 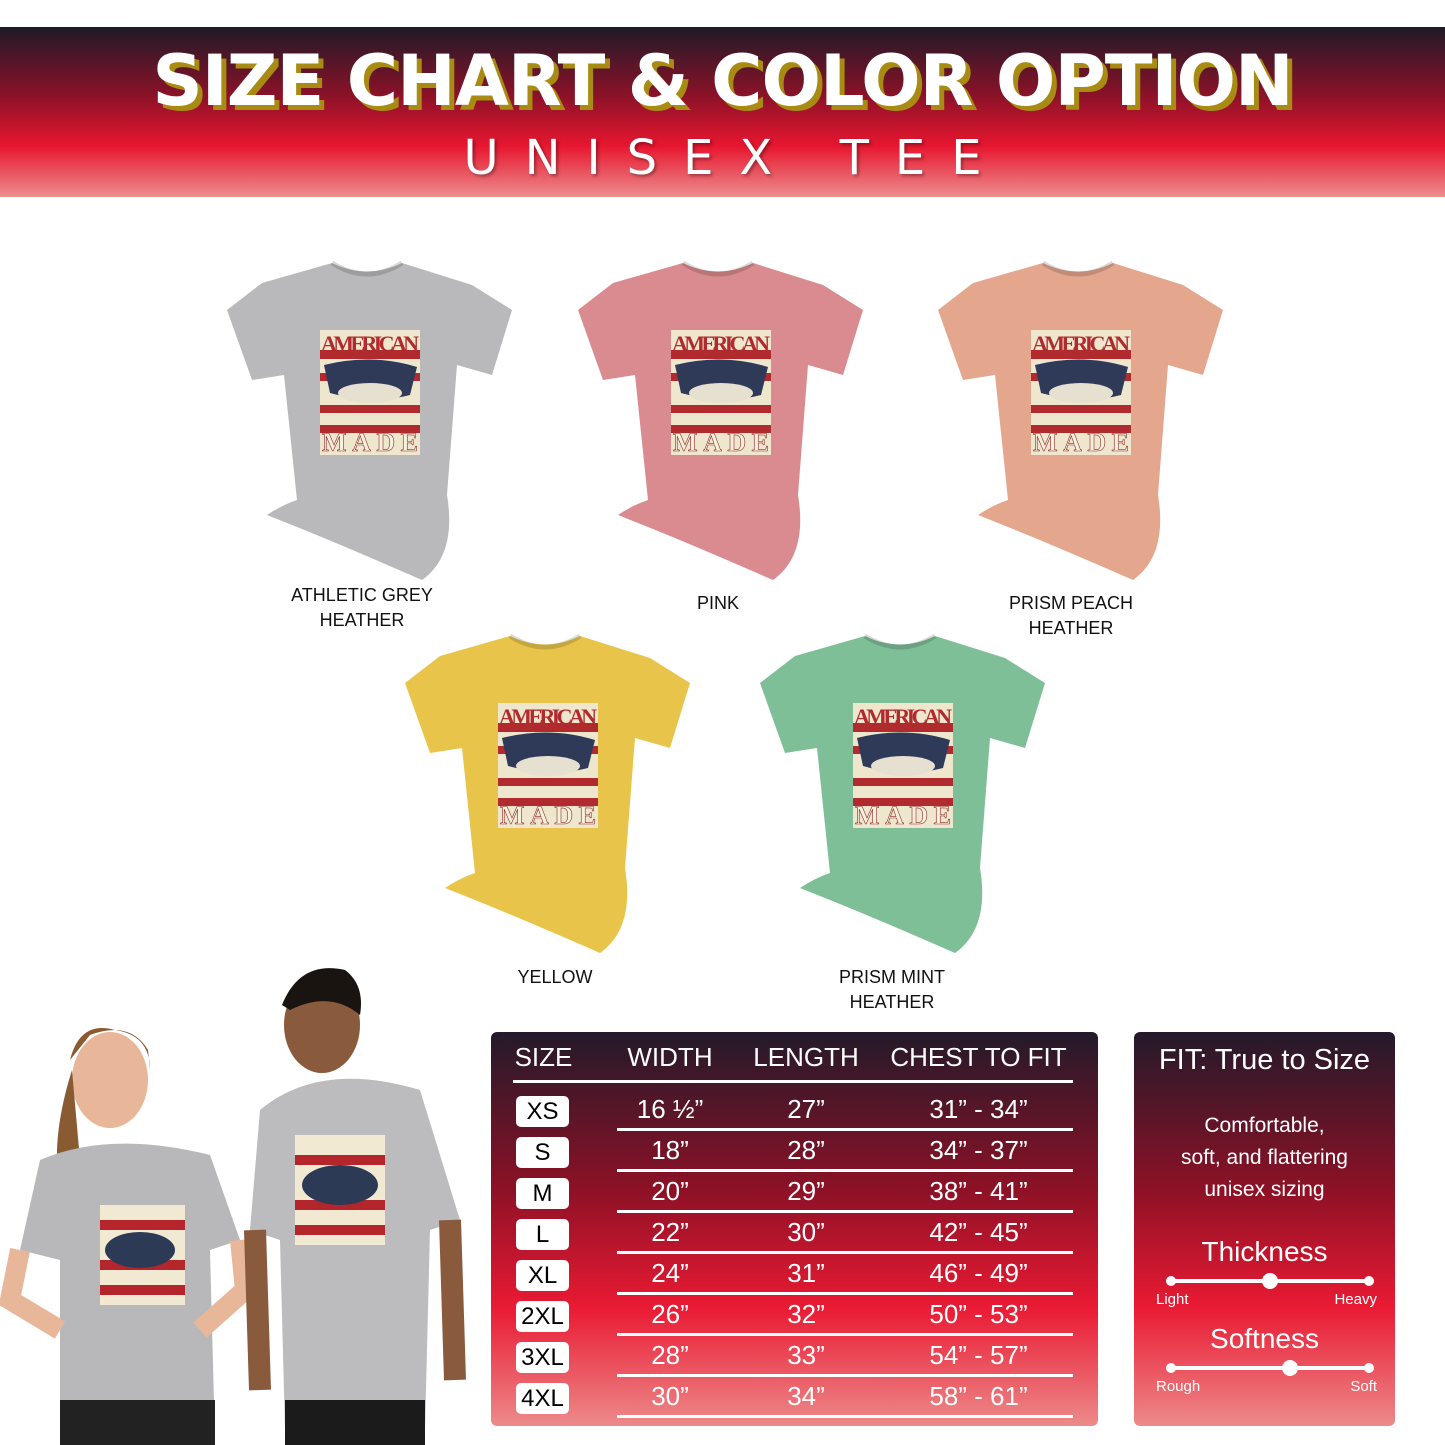 What do you see at coordinates (978, 1191) in the screenshot?
I see `chest-cell: 38” - 41”` at bounding box center [978, 1191].